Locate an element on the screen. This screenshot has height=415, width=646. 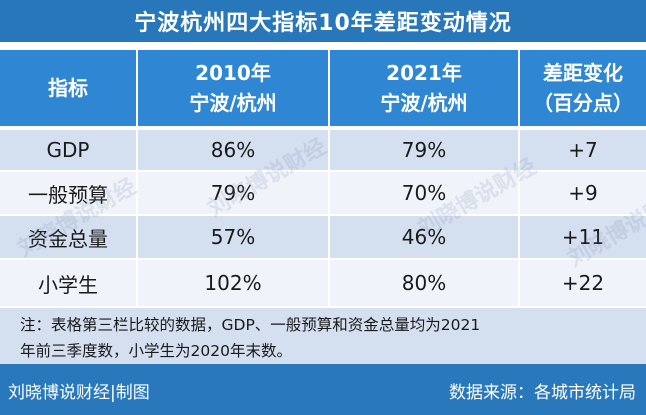
table-title: 宁波杭州四大指标10年差距变动情况 is located at coordinates (323, 21).